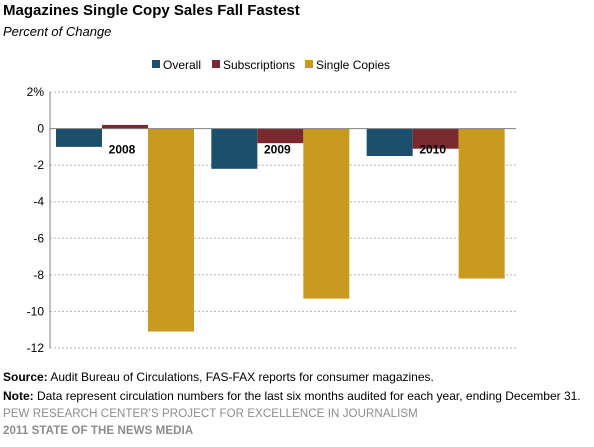 The height and width of the screenshot is (447, 594). What do you see at coordinates (40, 129) in the screenshot?
I see `y-tick-label: 0` at bounding box center [40, 129].